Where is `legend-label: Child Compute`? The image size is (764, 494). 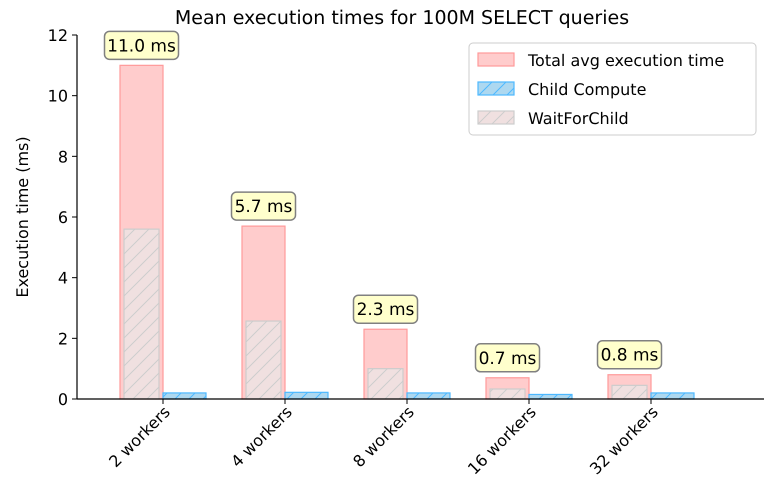
legend-label: Child Compute is located at coordinates (587, 89).